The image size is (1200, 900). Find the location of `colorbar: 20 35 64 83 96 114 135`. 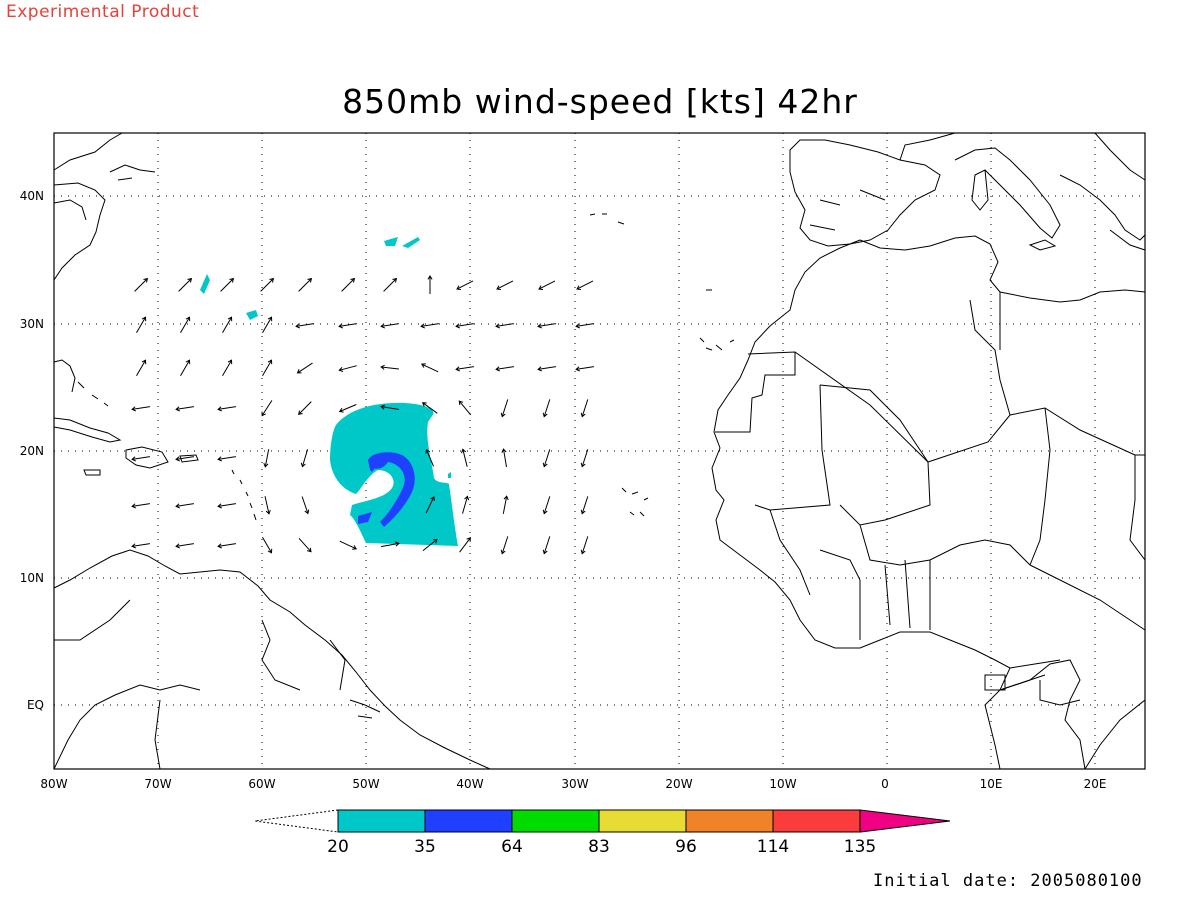

colorbar: 20 35 64 83 96 114 135 is located at coordinates (602, 833).